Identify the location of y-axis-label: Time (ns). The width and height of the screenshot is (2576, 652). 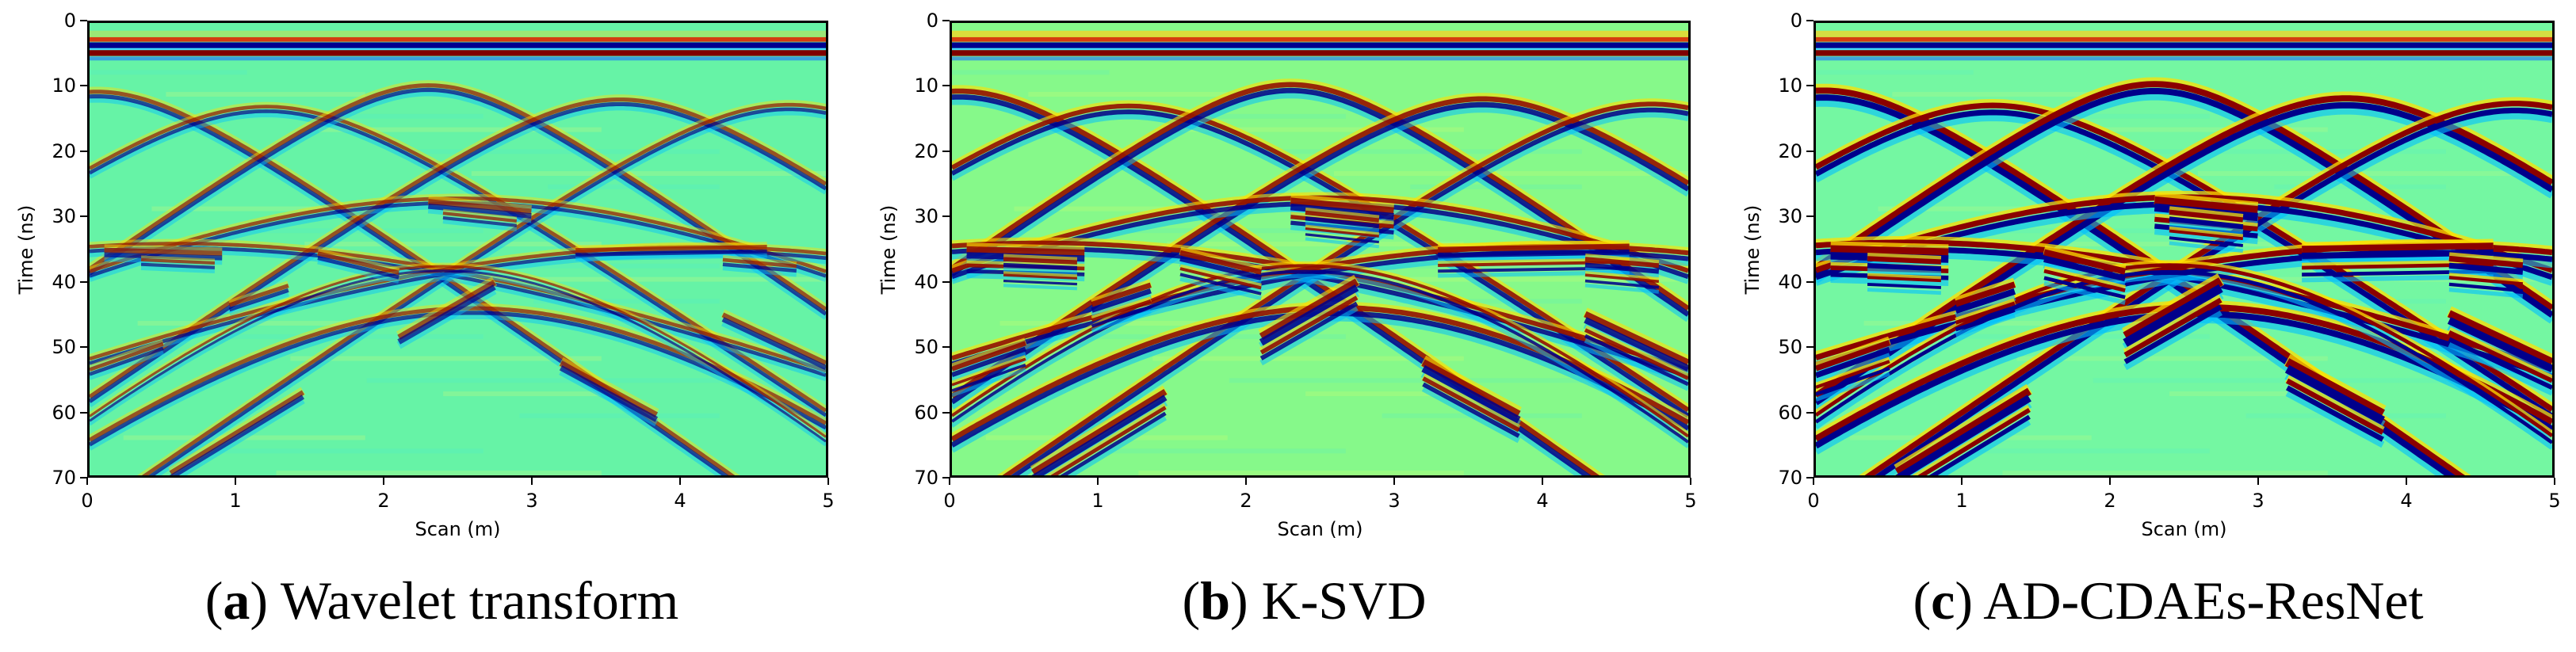
(1752, 249).